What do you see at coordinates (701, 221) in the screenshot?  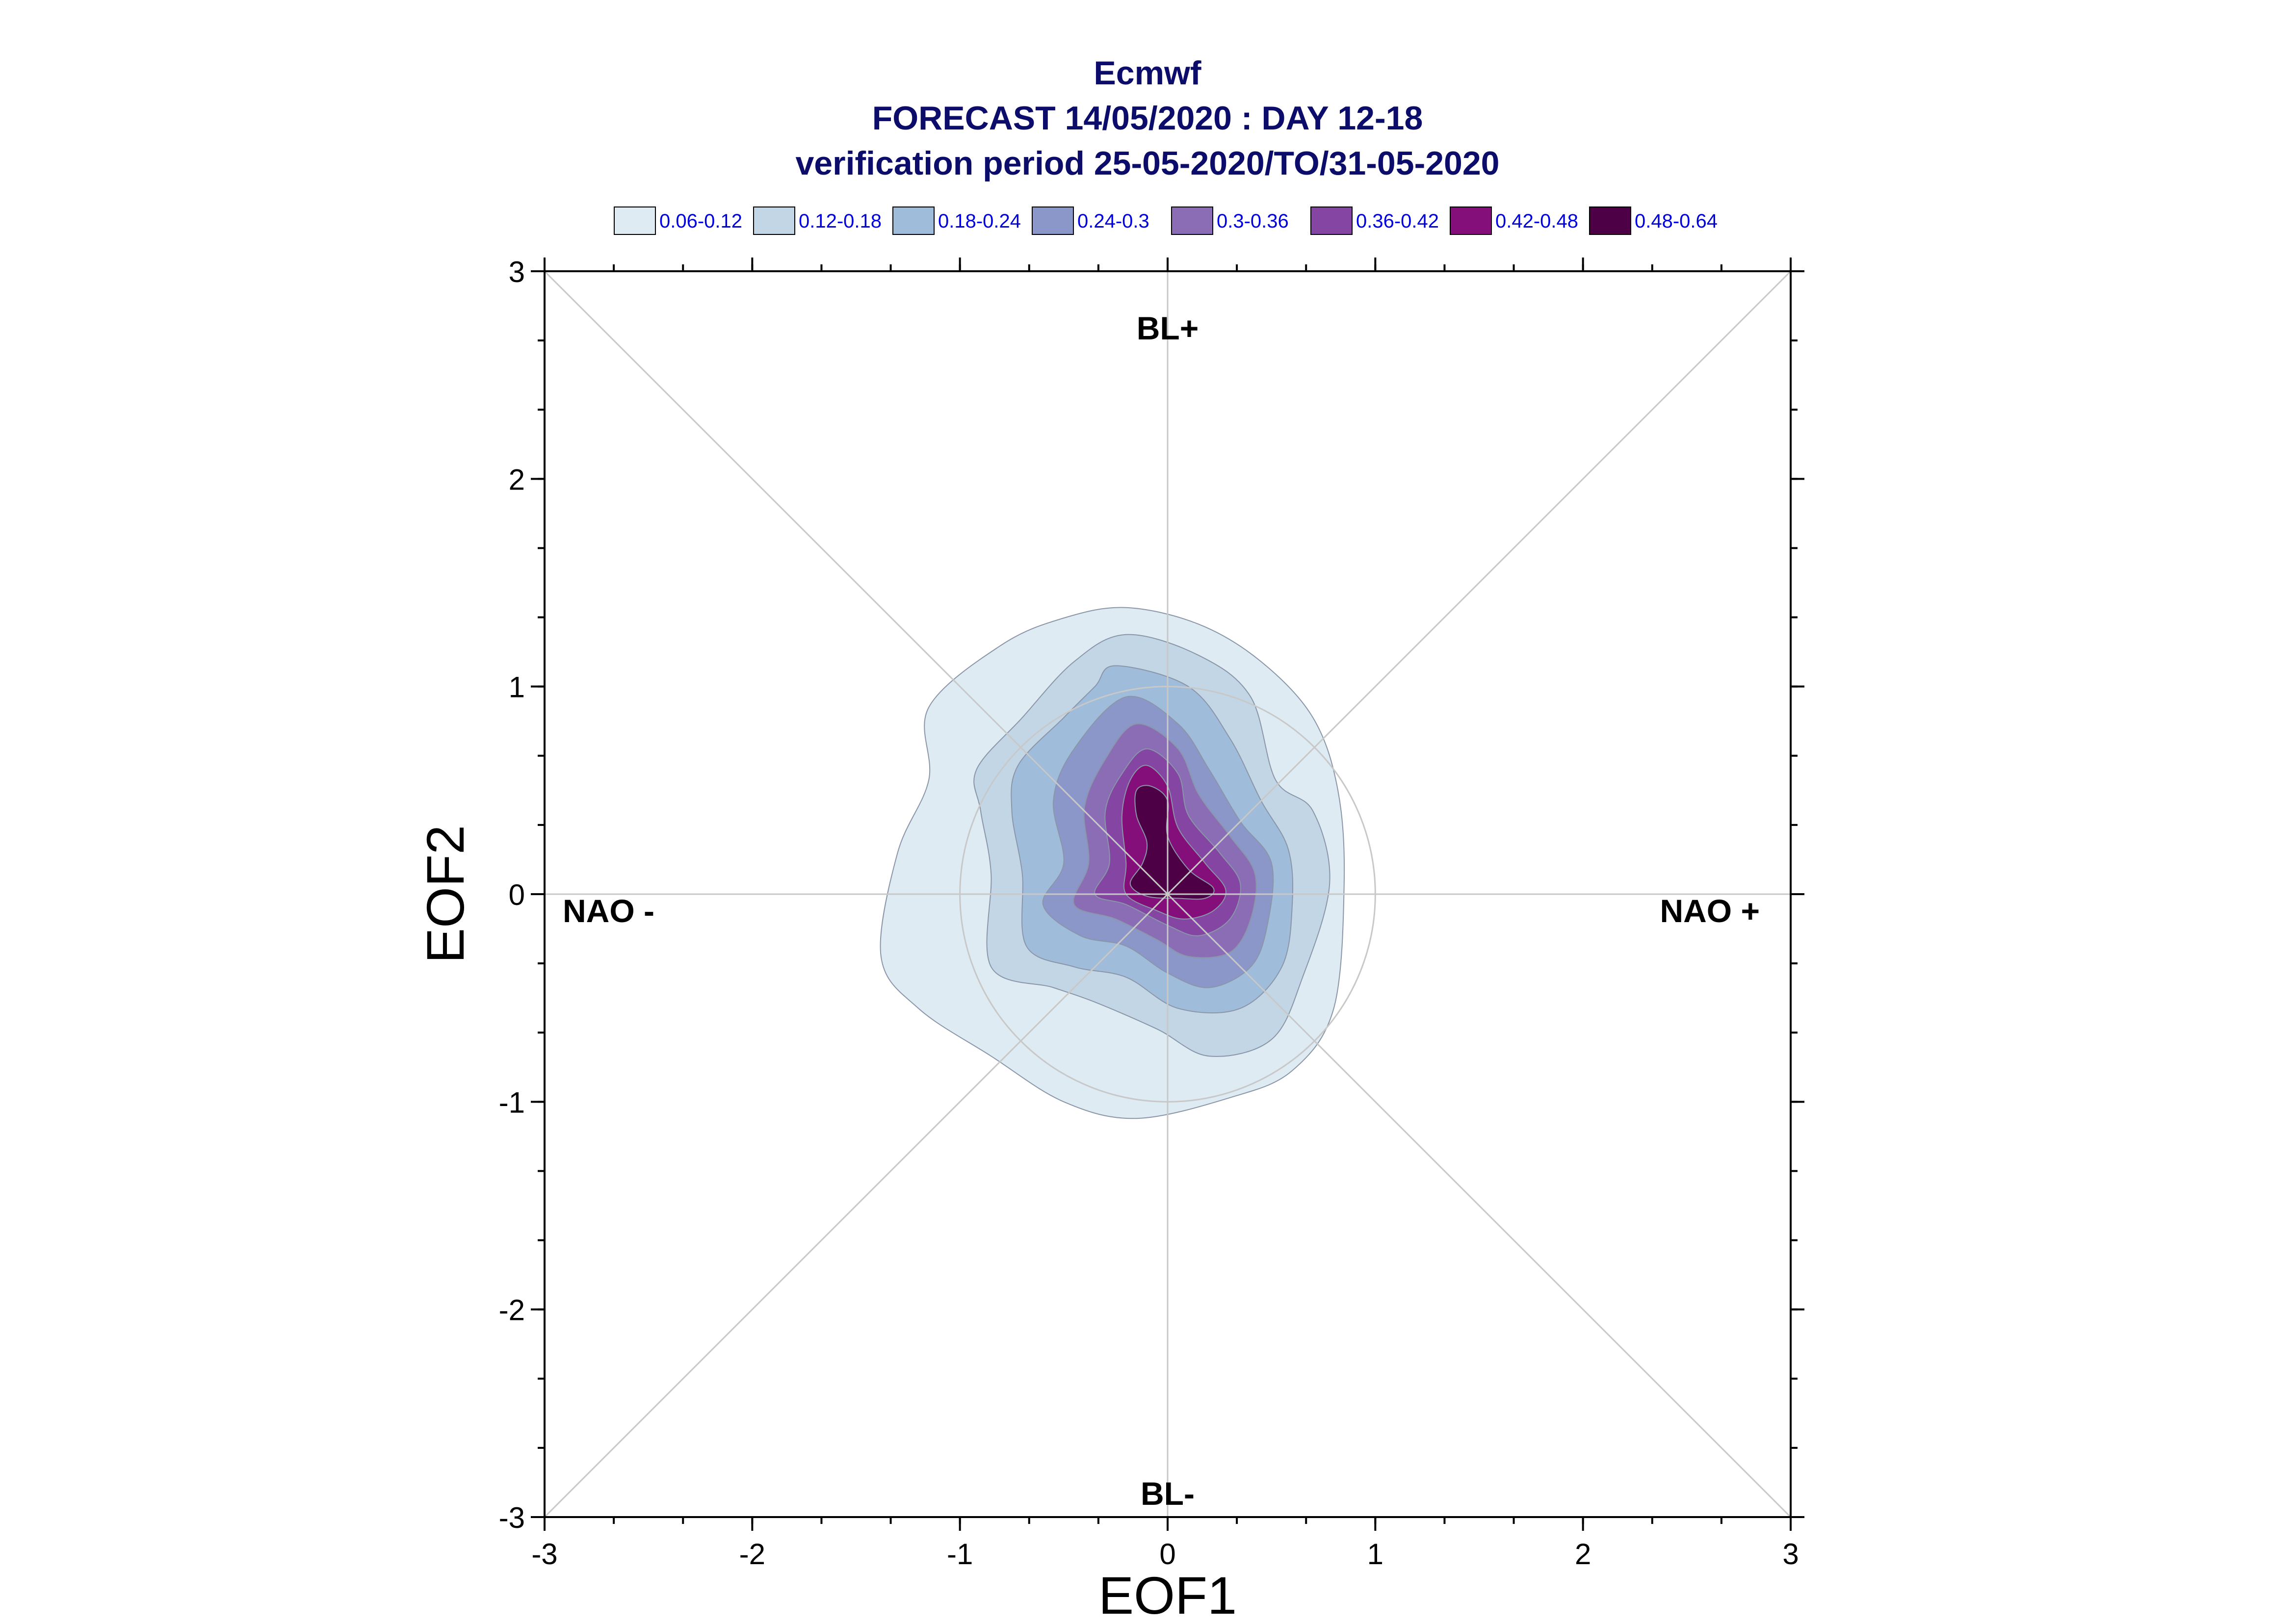 I see `legend-label: 0.06-0.12` at bounding box center [701, 221].